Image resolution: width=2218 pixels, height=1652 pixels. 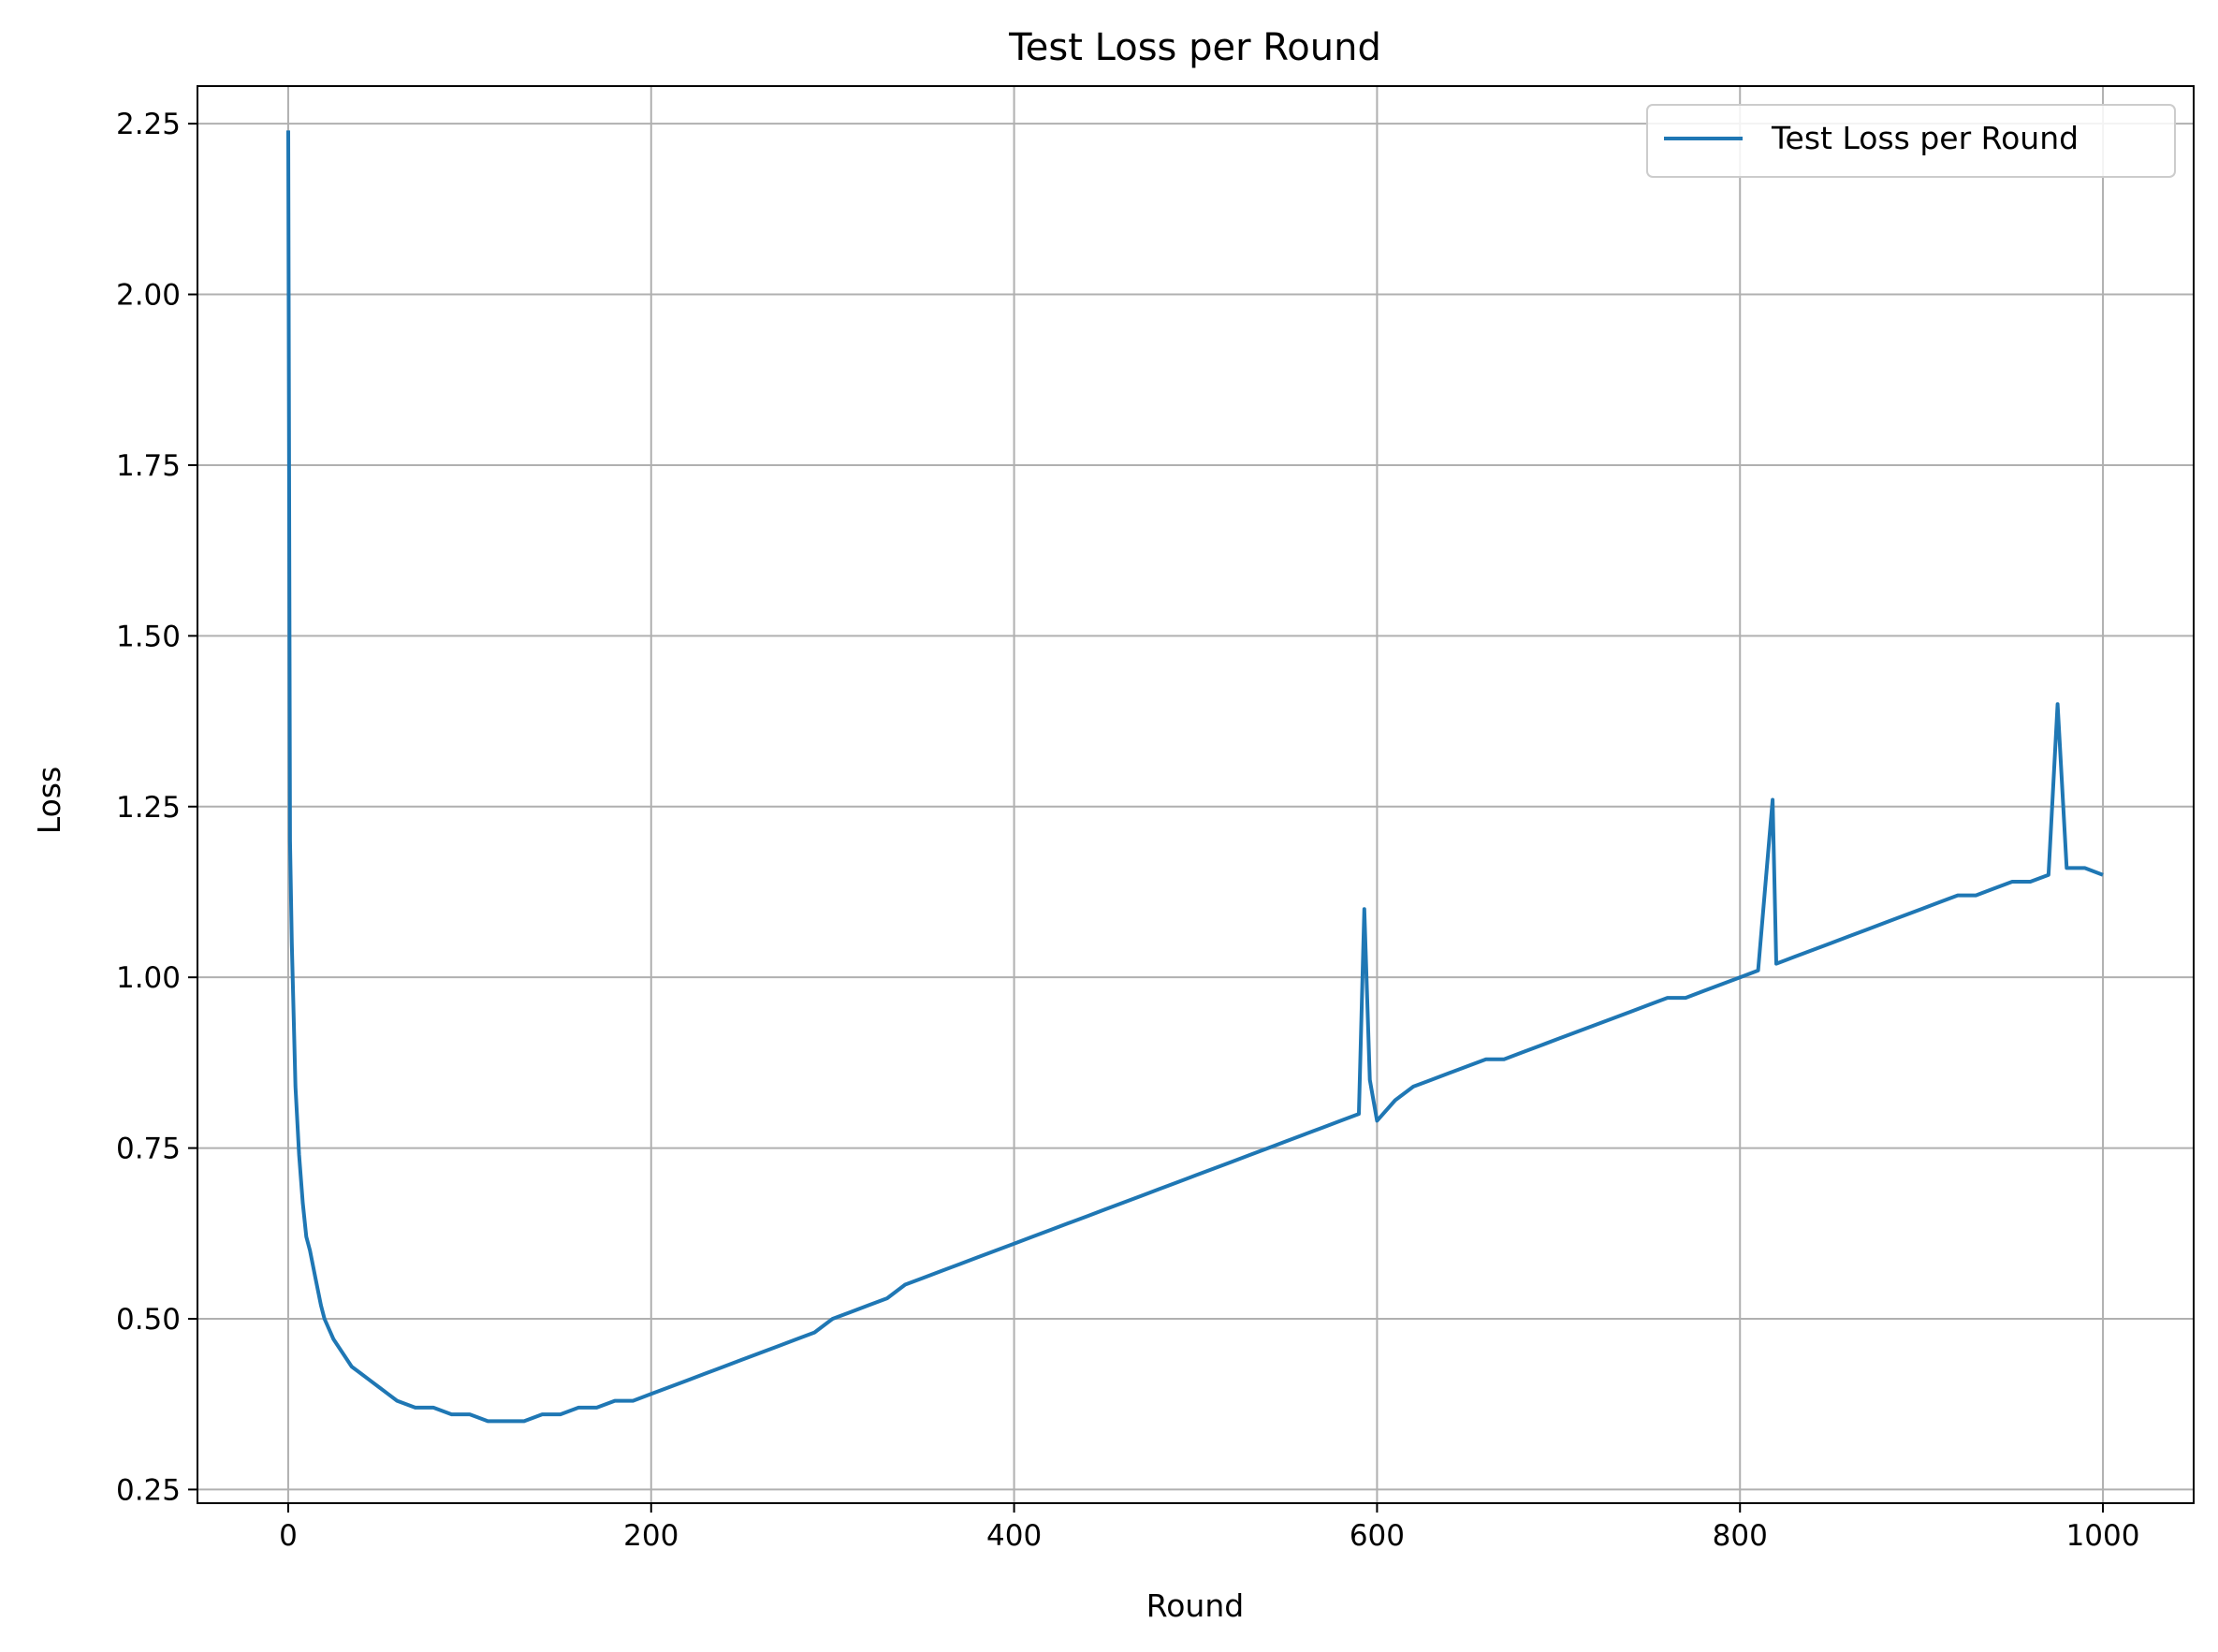 What do you see at coordinates (1741, 1536) in the screenshot?
I see `x-tick-label: 800` at bounding box center [1741, 1536].